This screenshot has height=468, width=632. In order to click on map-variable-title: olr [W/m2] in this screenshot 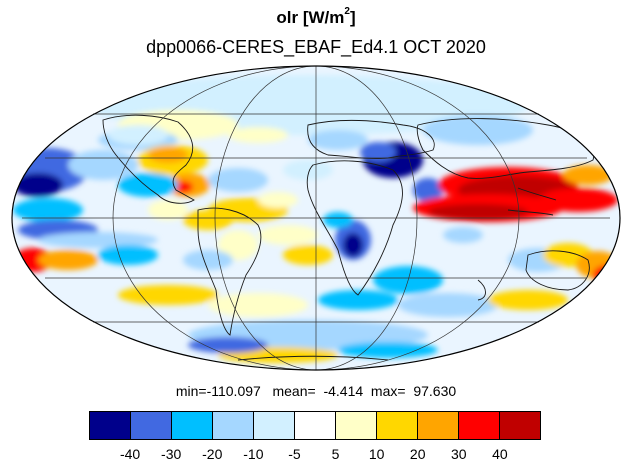, I will do `click(316, 17)`.